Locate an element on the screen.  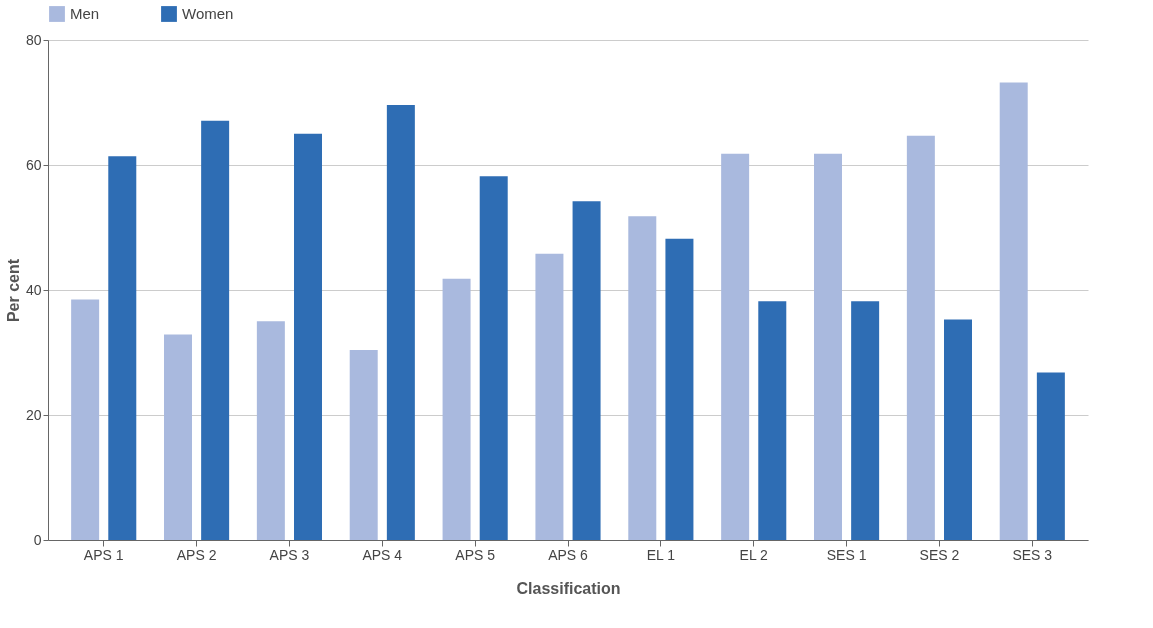
x-tick-label: APS 1 is located at coordinates (103, 554).